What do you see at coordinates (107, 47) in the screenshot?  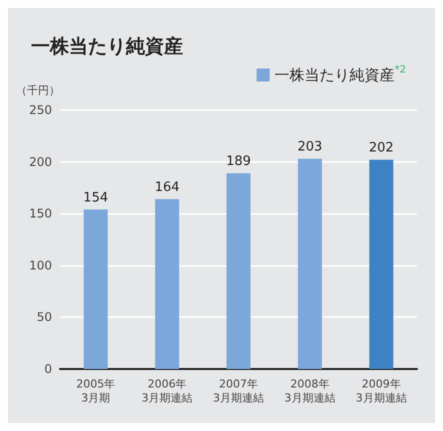 I see `chart-title: 一株当たり純資産` at bounding box center [107, 47].